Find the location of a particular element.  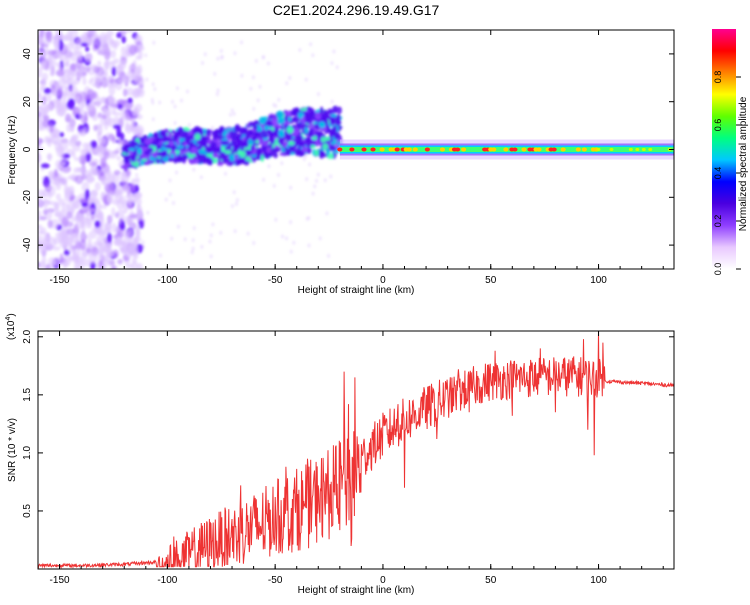

y-tick-label: 0 is located at coordinates (27, 149).